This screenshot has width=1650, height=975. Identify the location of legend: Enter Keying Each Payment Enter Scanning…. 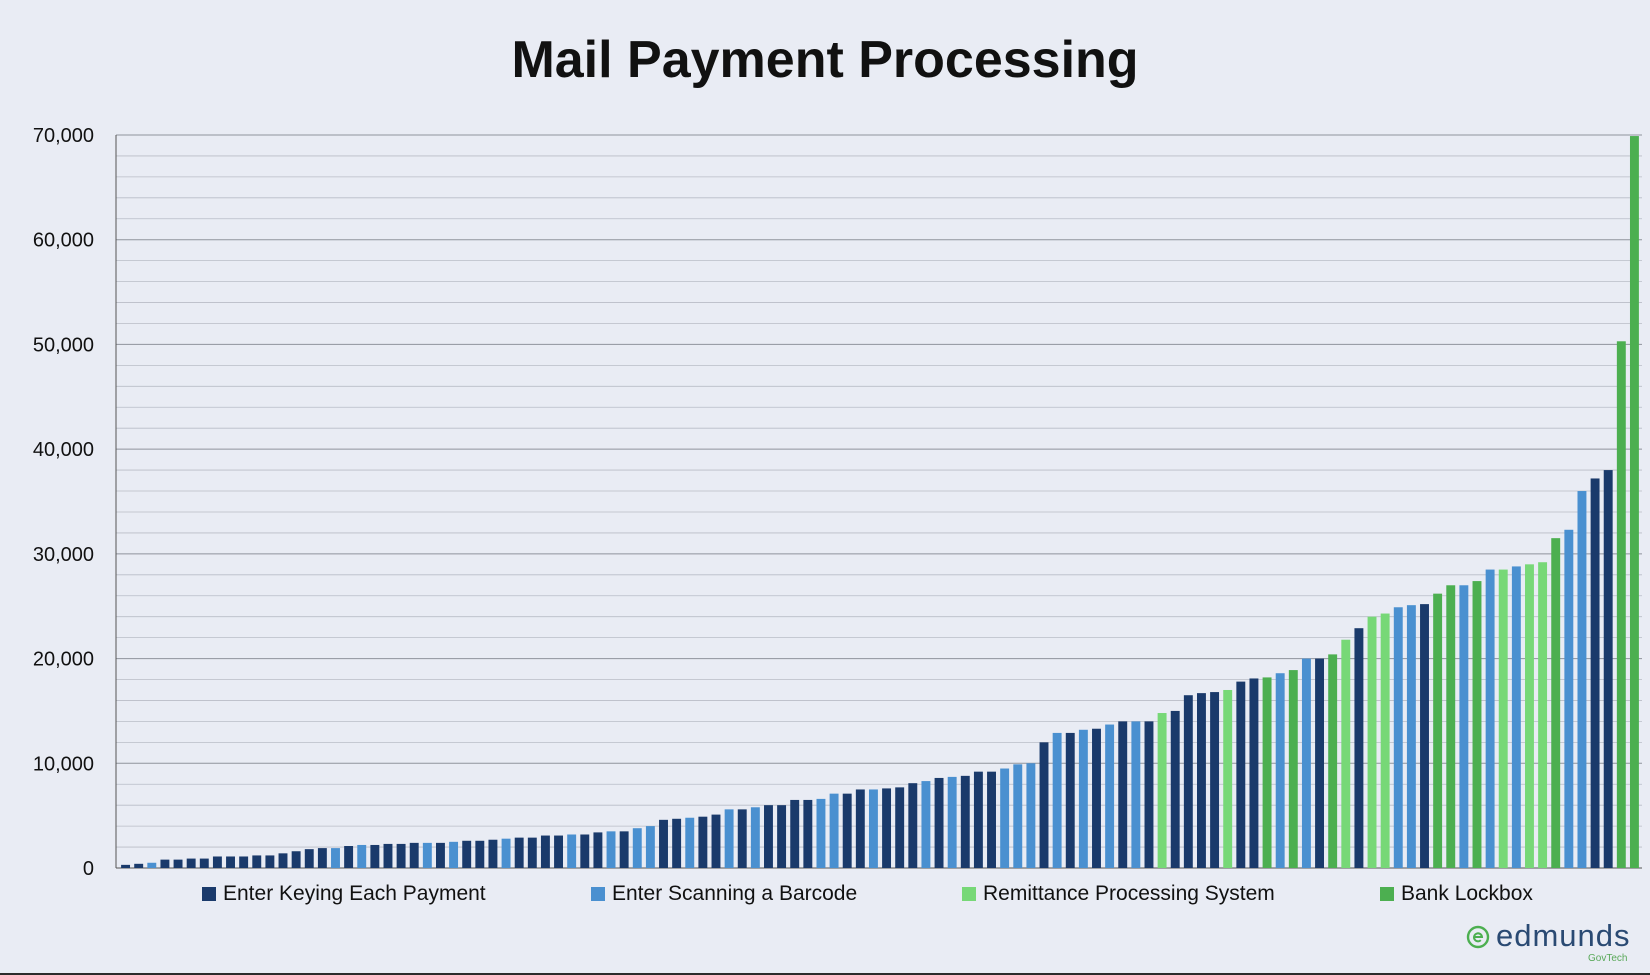
(825, 897).